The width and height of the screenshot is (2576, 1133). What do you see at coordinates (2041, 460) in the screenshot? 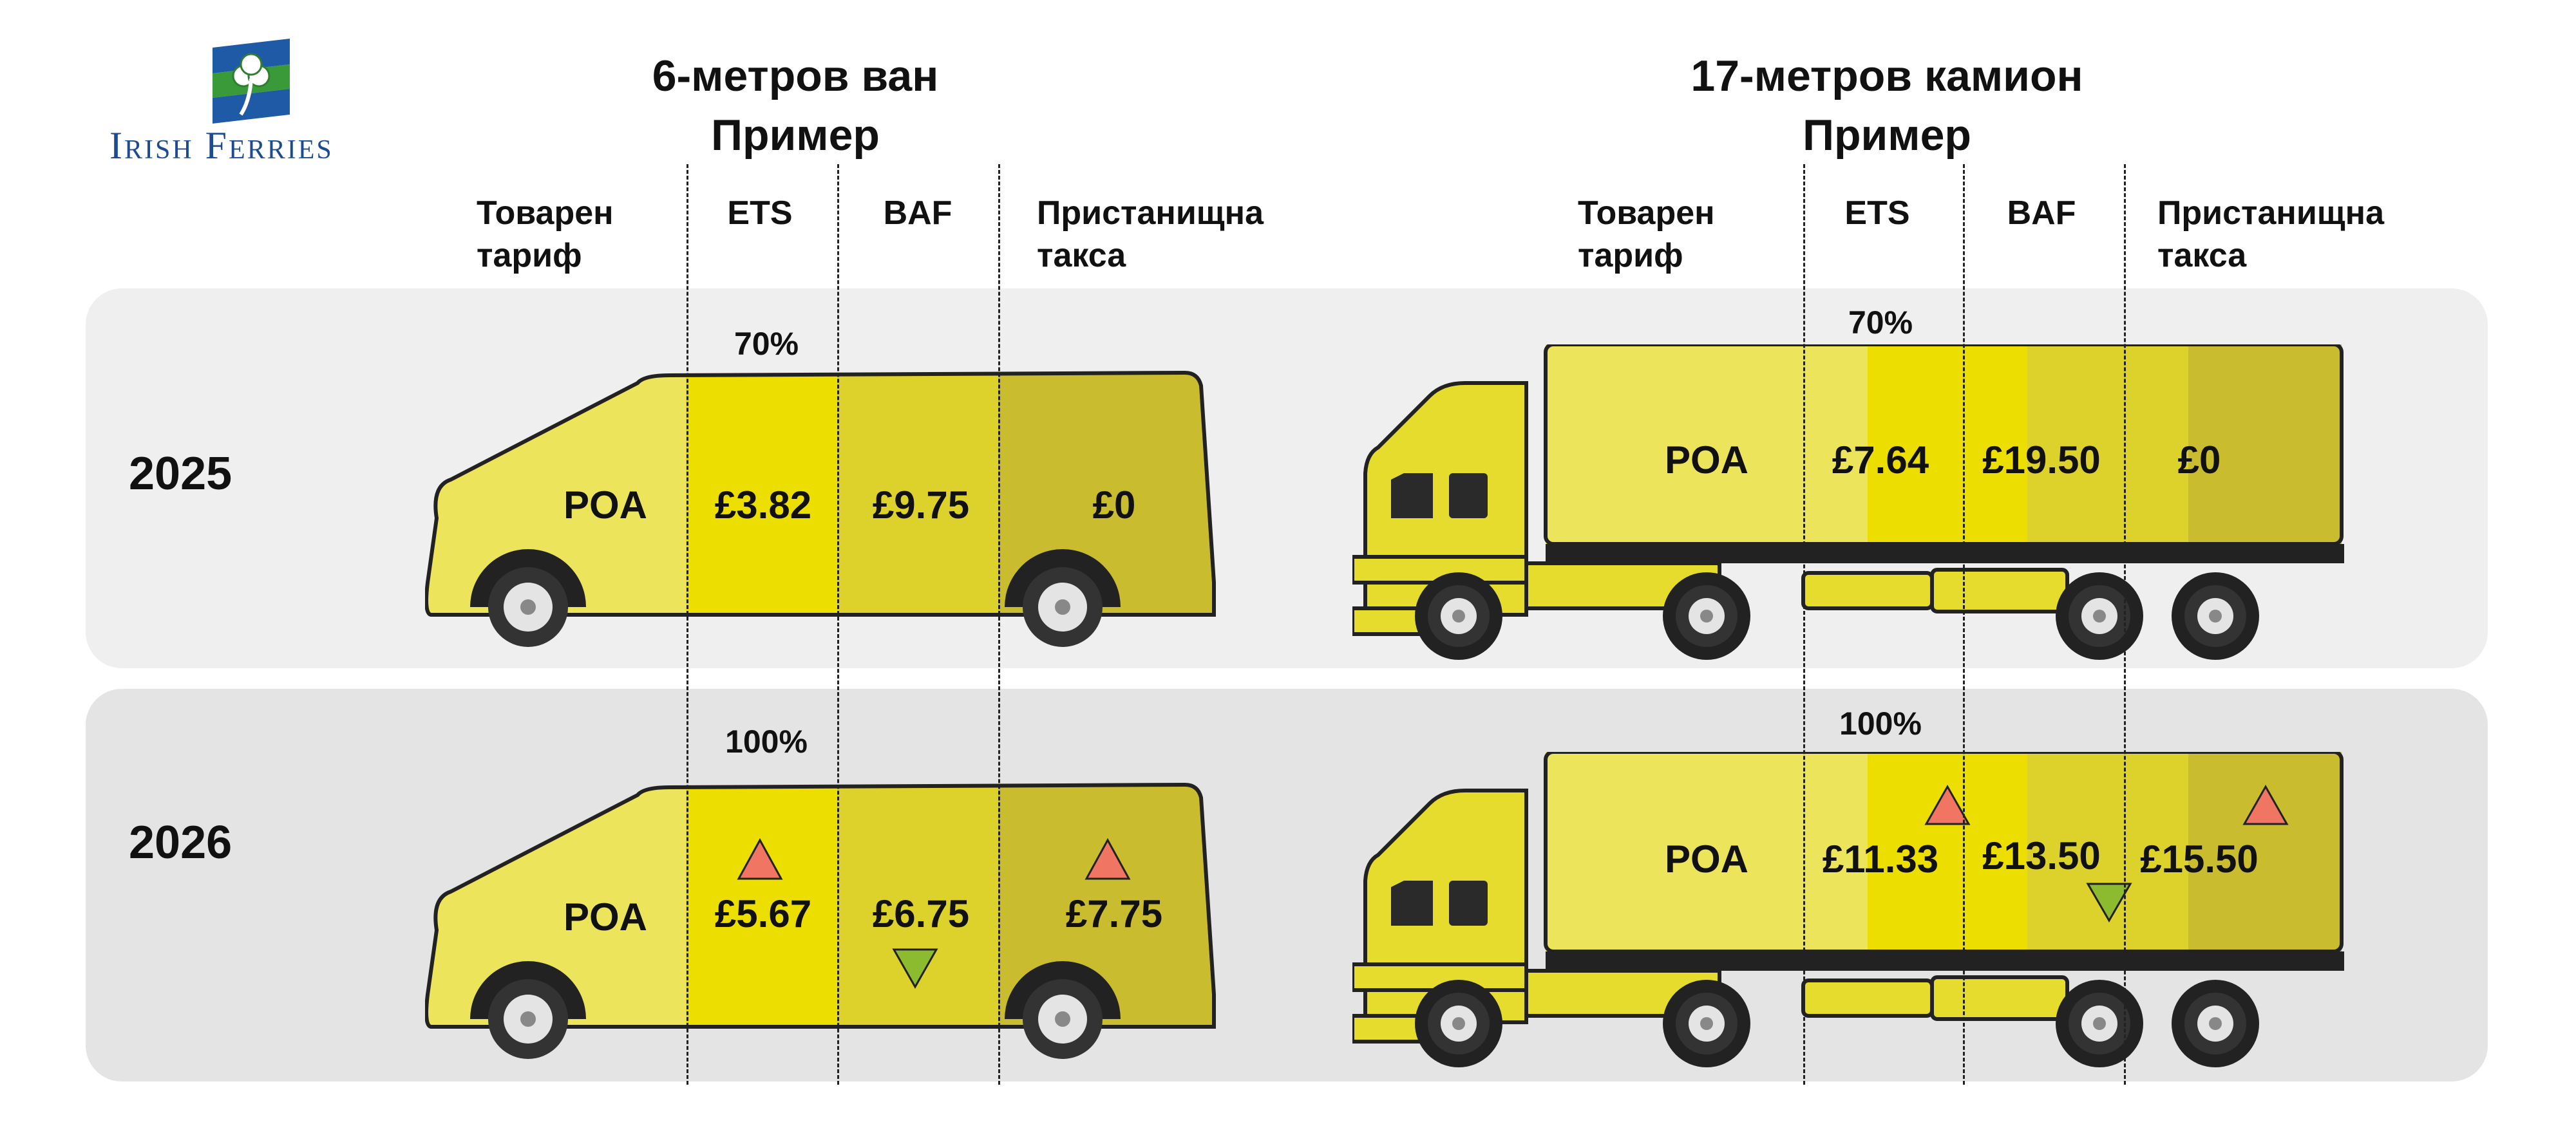
I see `truck-2025-baf-value: £19.50` at bounding box center [2041, 460].